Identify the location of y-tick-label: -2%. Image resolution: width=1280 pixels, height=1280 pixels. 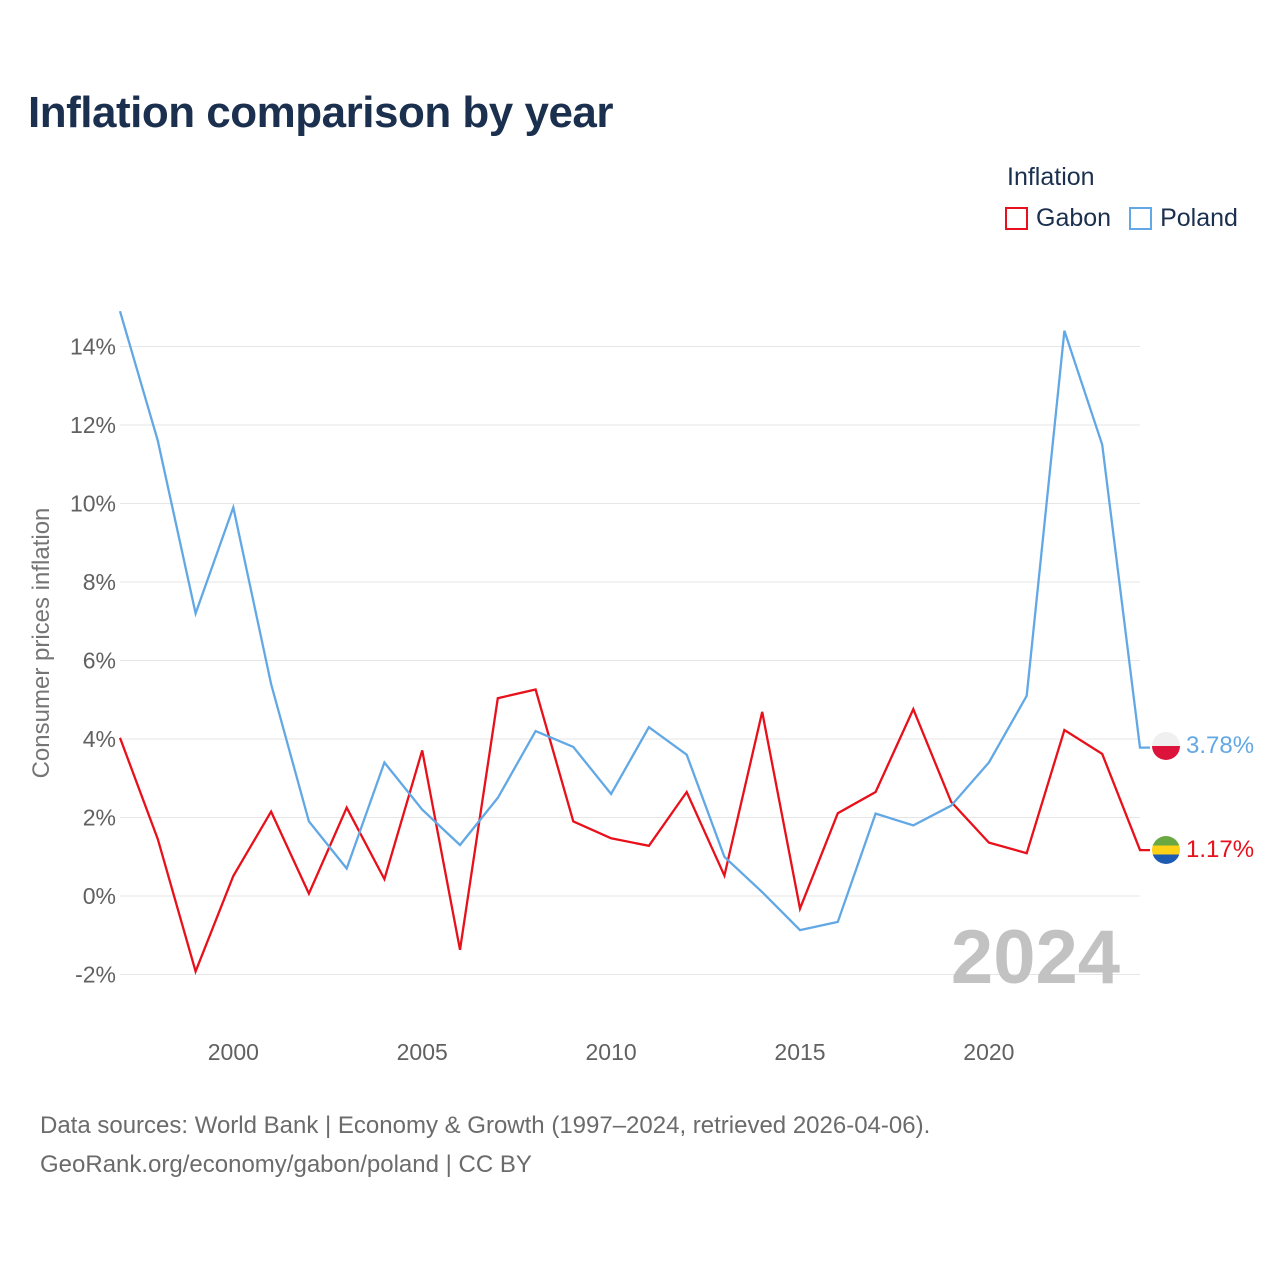
(95, 975).